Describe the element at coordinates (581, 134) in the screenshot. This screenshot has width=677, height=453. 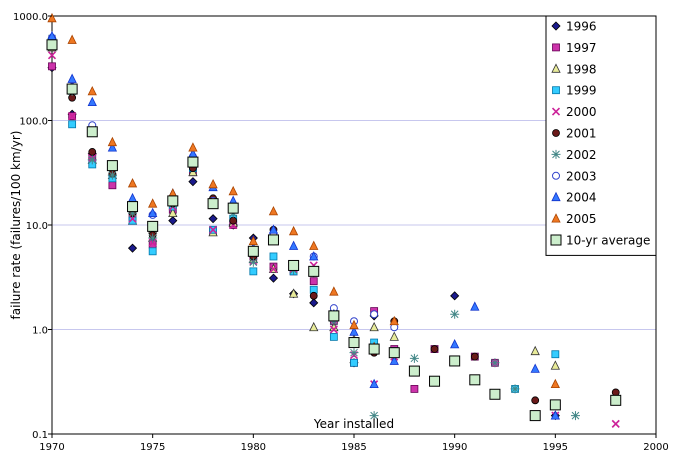
I see `legend-label: 2001` at that location.